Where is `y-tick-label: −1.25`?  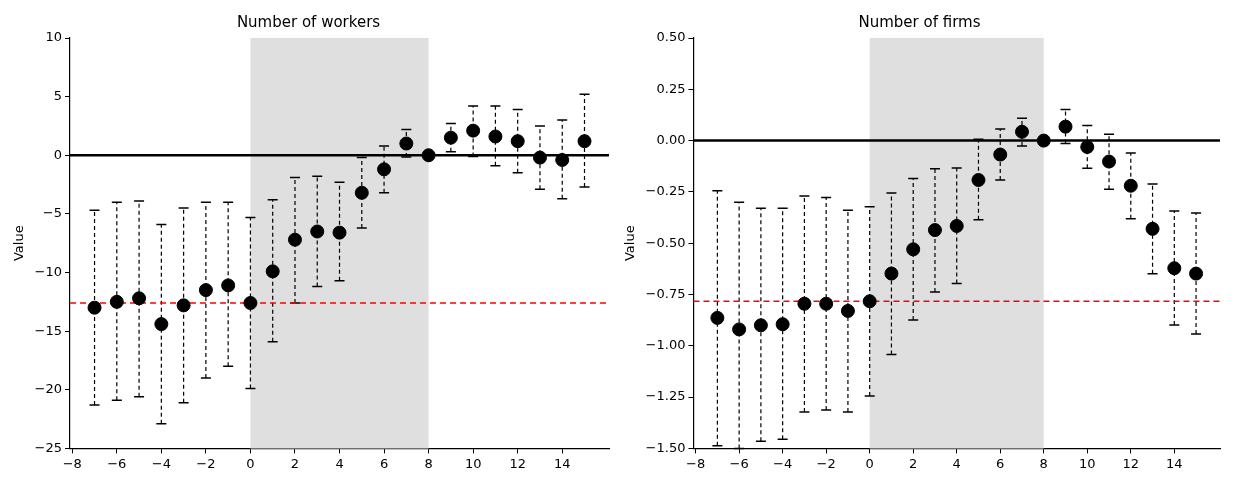 y-tick-label: −1.25 is located at coordinates (665, 396).